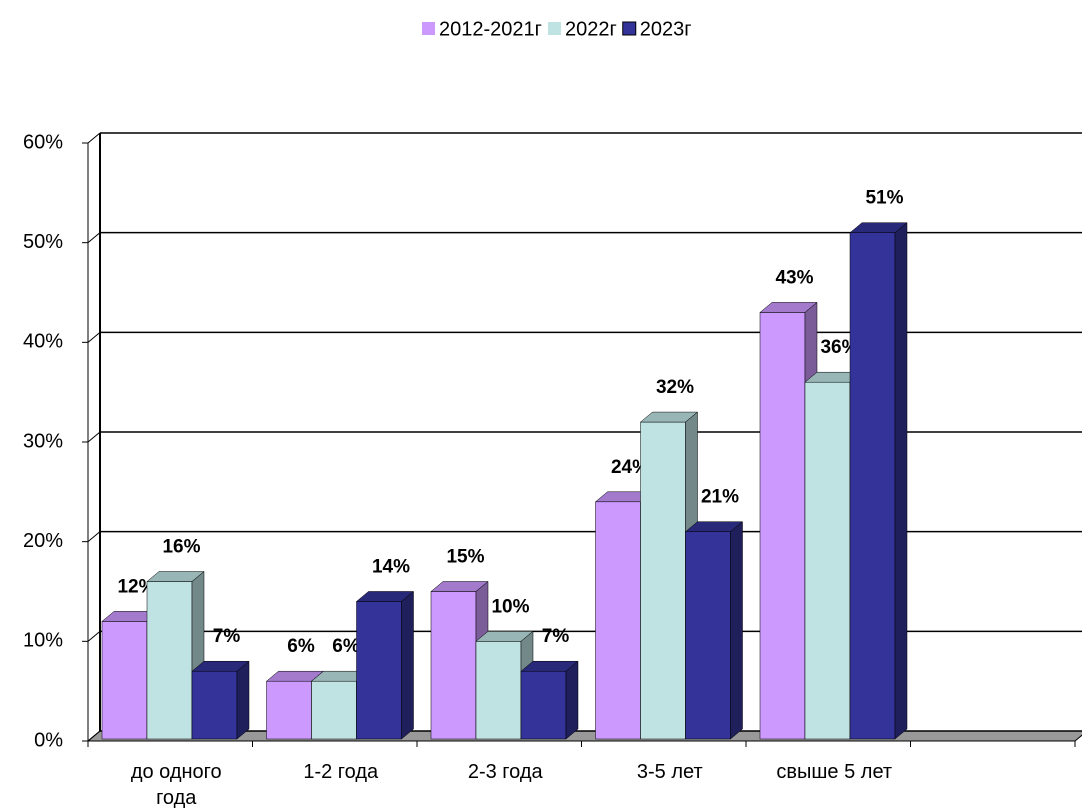 This screenshot has width=1082, height=812. Describe the element at coordinates (181, 547) in the screenshot. I see `data-label: 16%` at that location.